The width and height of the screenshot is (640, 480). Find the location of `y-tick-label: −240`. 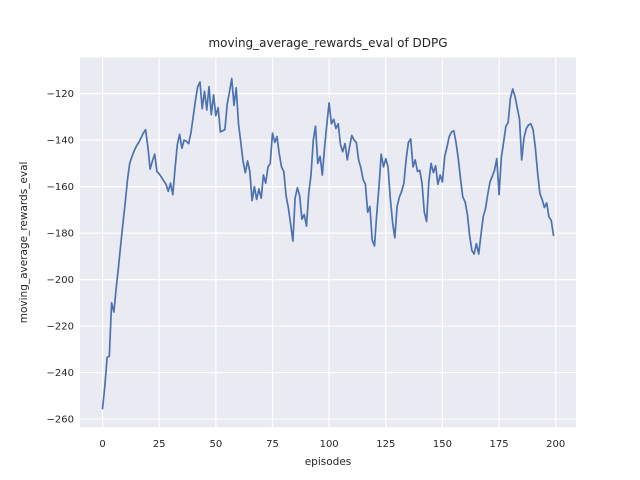

y-tick-label: −240 is located at coordinates (60, 373).